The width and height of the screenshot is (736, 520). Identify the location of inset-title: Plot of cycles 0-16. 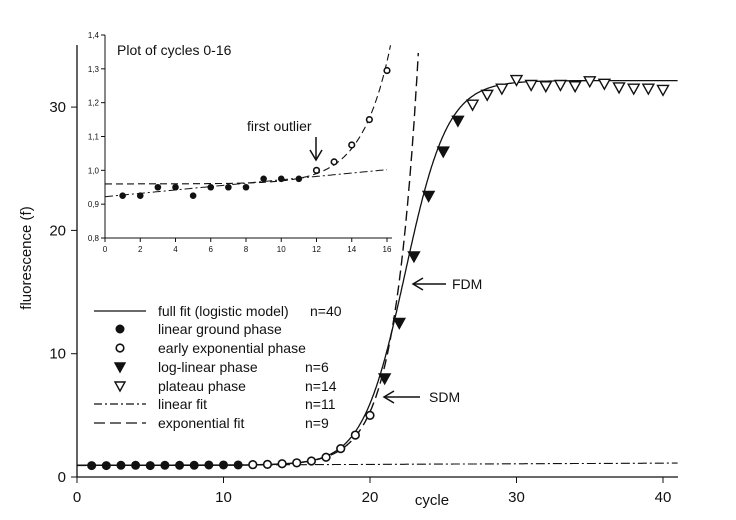
(174, 50).